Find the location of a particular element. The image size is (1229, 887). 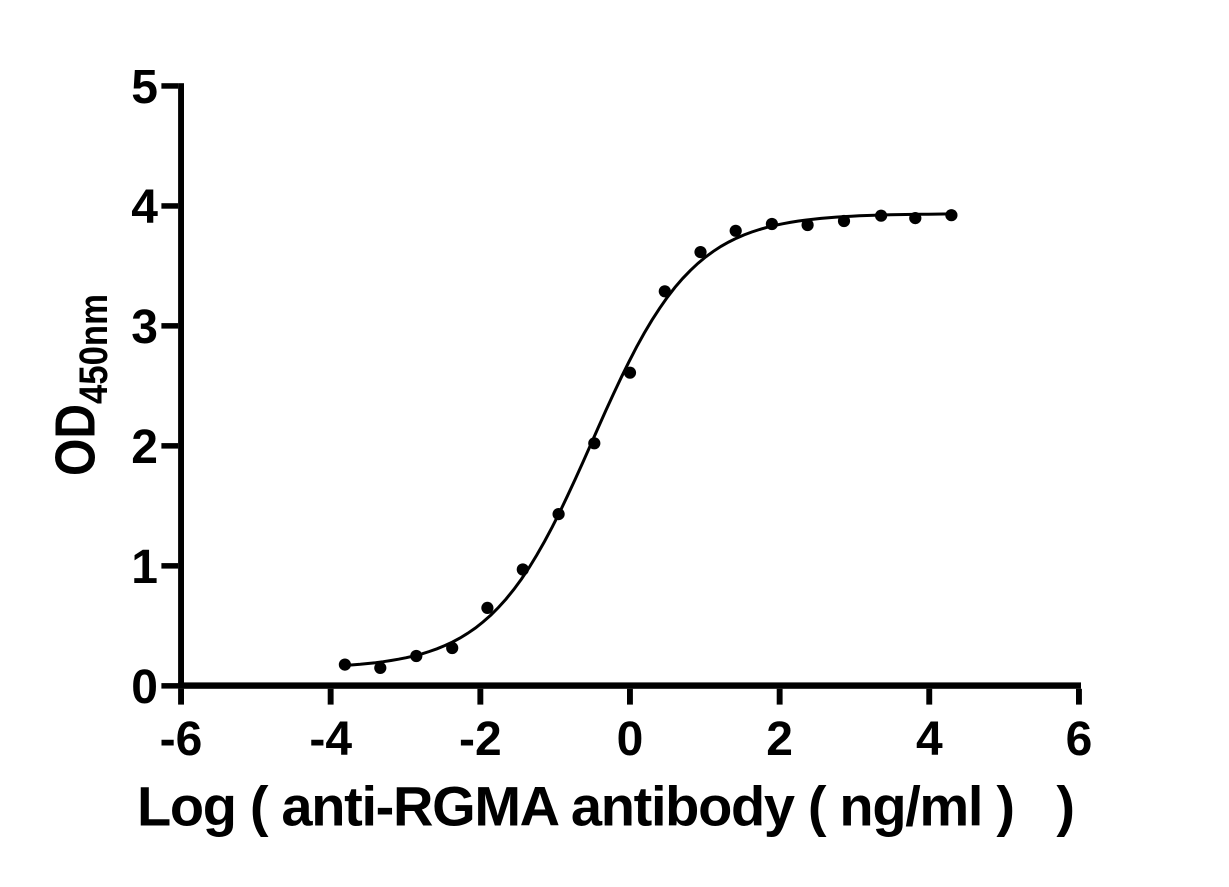

svg-text: -4 is located at coordinates (330, 739).